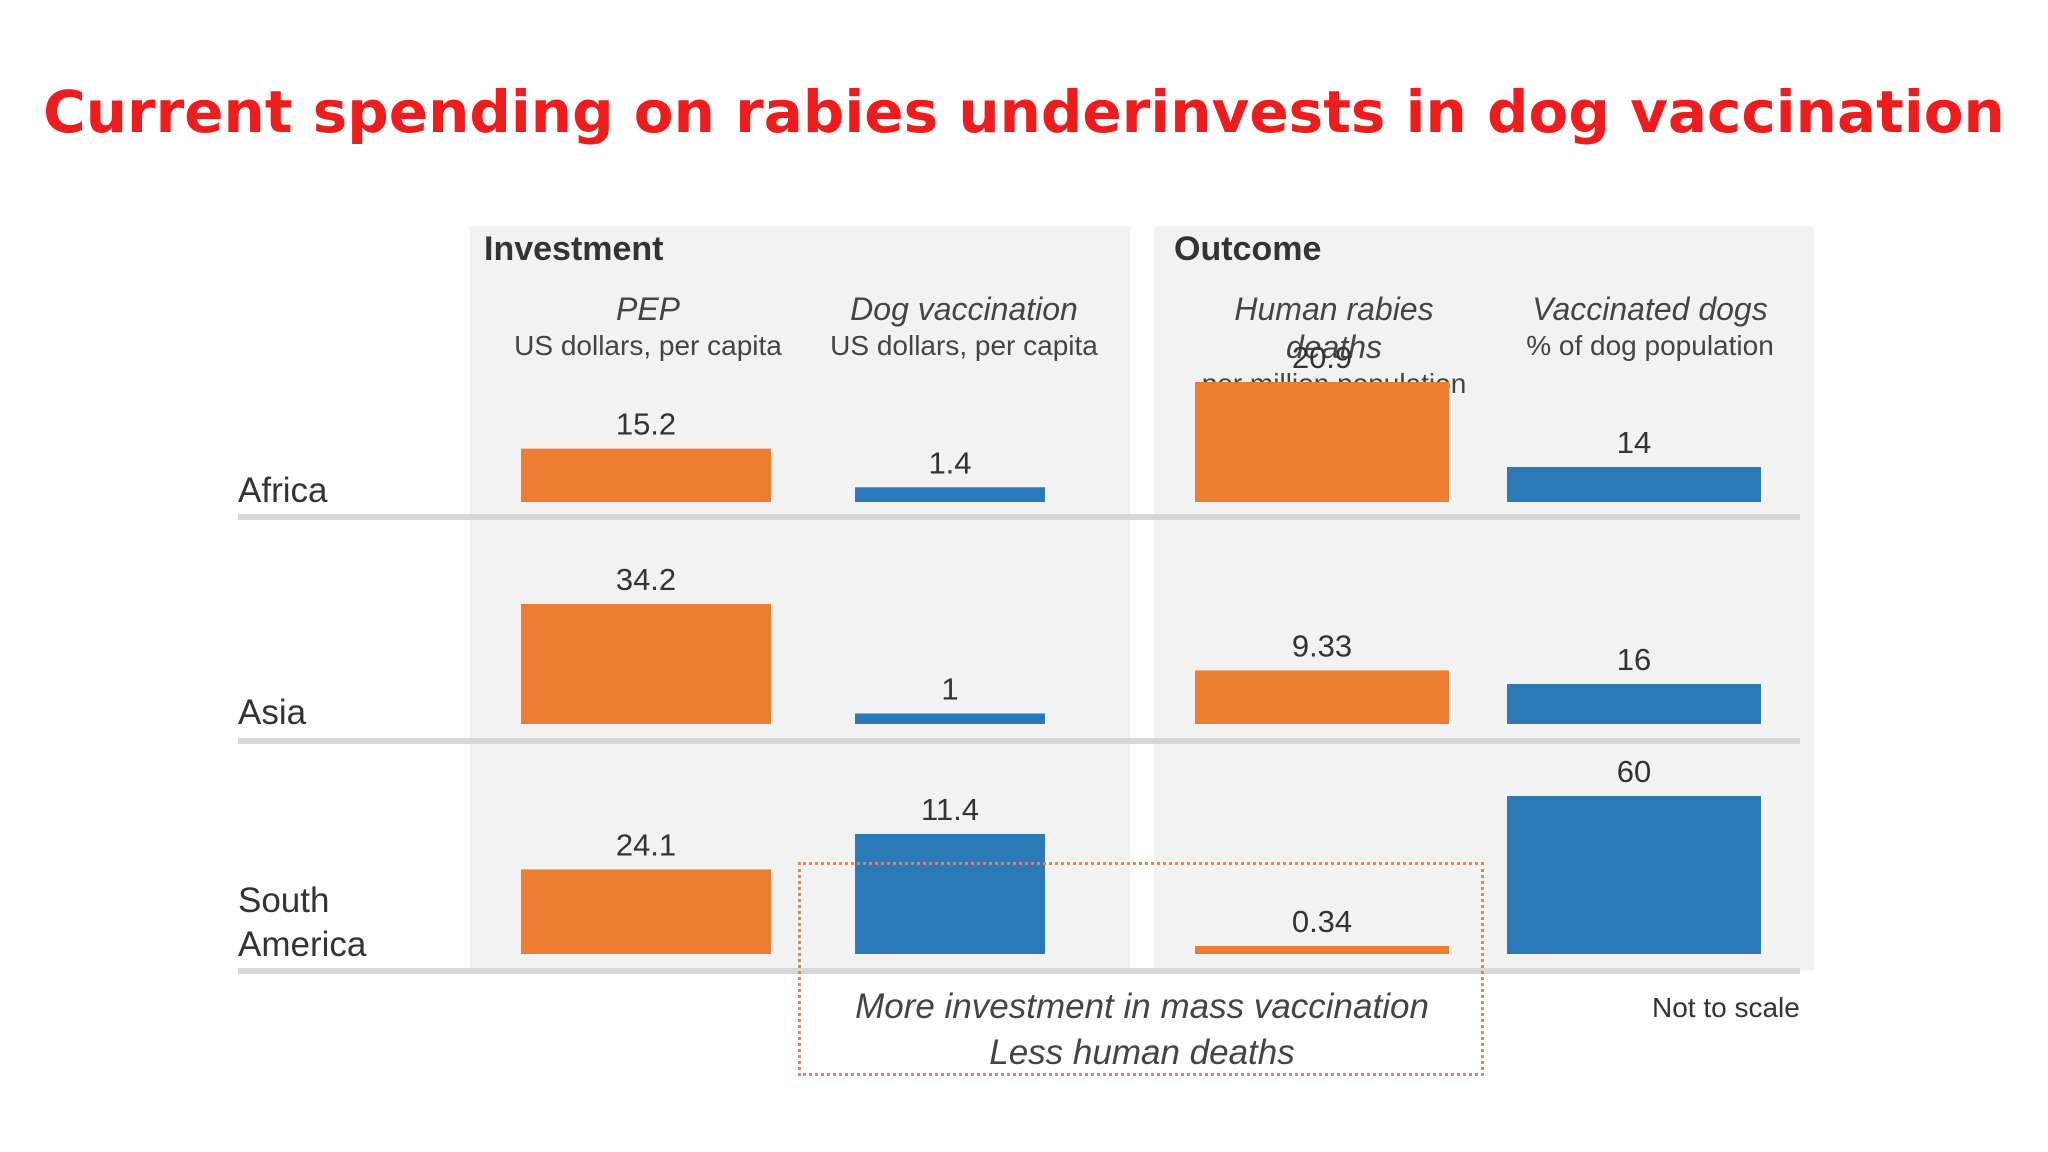  I want to click on data-label-human-rabies-deaths-asia: 9.33, so click(1322, 645).